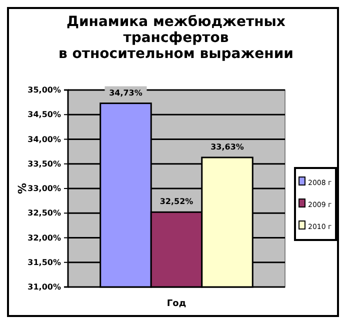 This screenshot has width=346, height=324. Describe the element at coordinates (177, 201) in the screenshot. I see `data-label: 32,52%` at that location.